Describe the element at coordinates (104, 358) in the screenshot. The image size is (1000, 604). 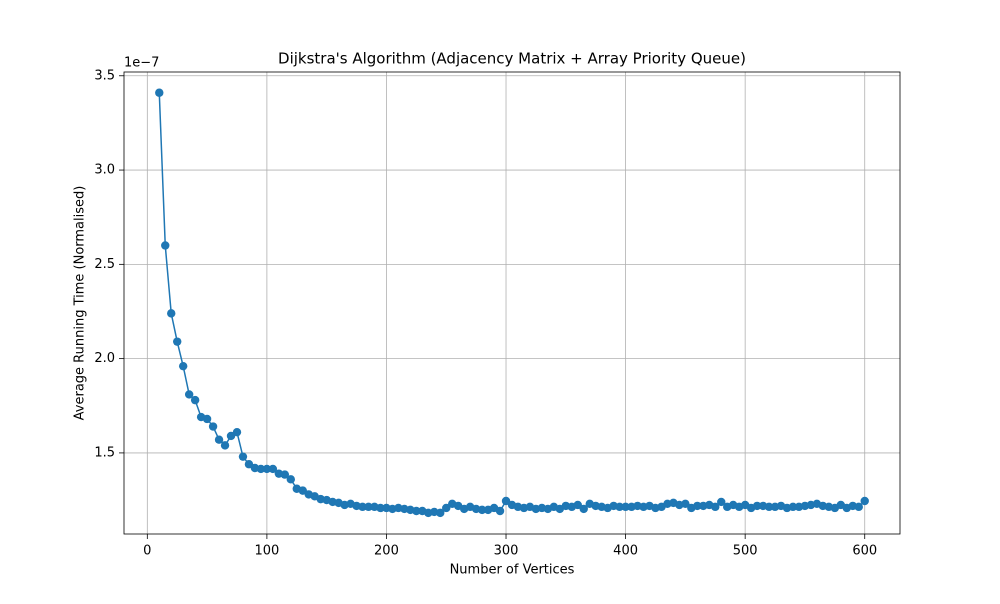
I see `y-tick-label: 2.0` at that location.